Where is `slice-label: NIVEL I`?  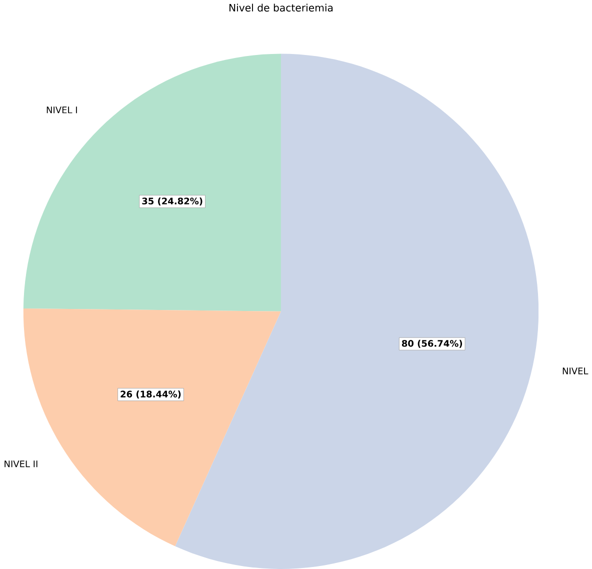 slice-label: NIVEL I is located at coordinates (61, 110).